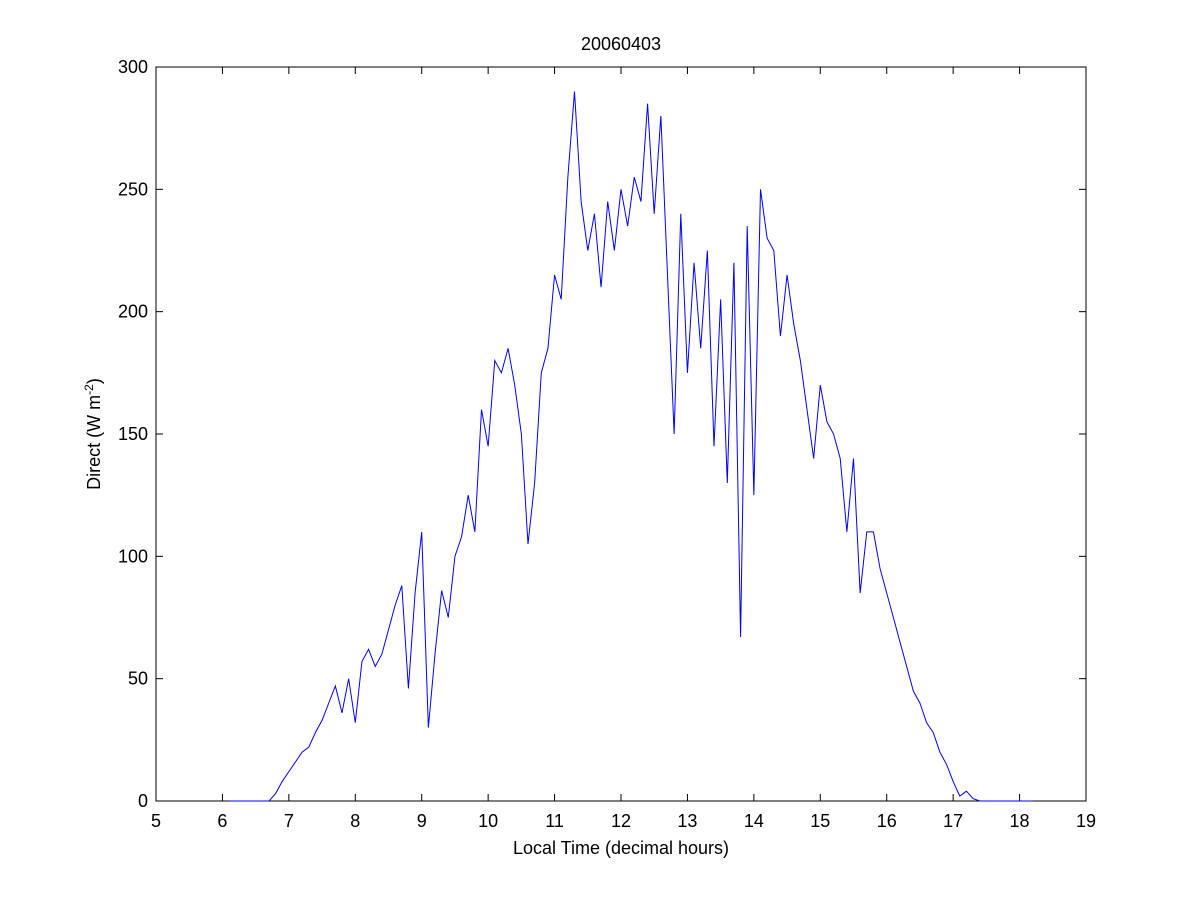 The height and width of the screenshot is (900, 1200). What do you see at coordinates (820, 821) in the screenshot?
I see `x-tick-label: 15` at bounding box center [820, 821].